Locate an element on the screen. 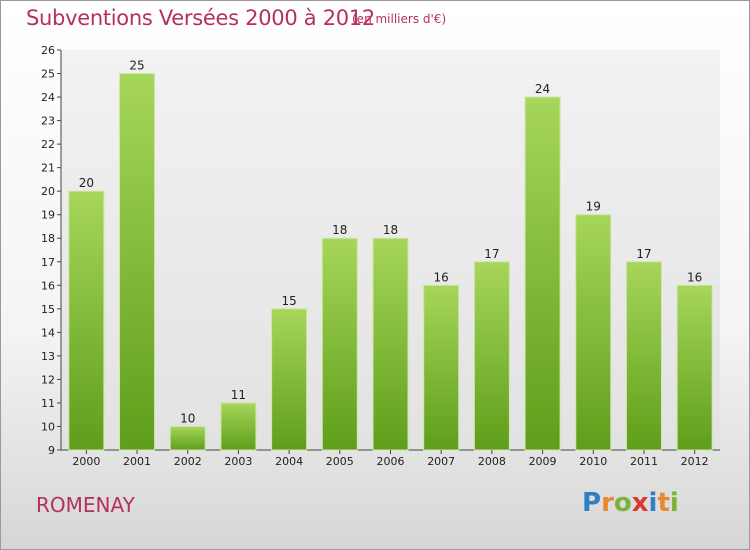 This screenshot has width=750, height=550. y-tick-label: 10 is located at coordinates (48, 426).